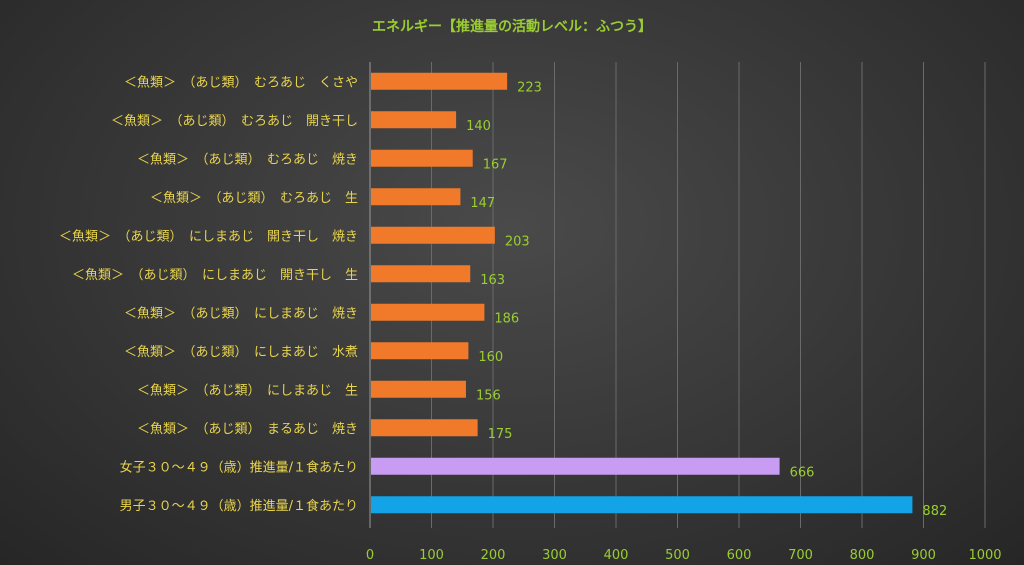  What do you see at coordinates (247, 159) in the screenshot?
I see `category-label: ＜魚類＞ （あじ類） むろあじ 焼き` at bounding box center [247, 159].